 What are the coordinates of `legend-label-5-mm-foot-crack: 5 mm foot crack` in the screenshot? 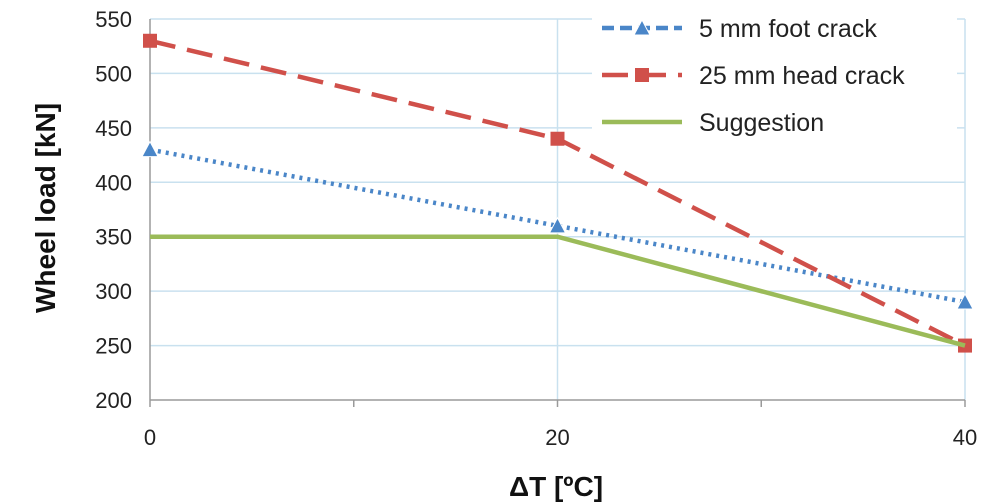 It's located at (788, 29).